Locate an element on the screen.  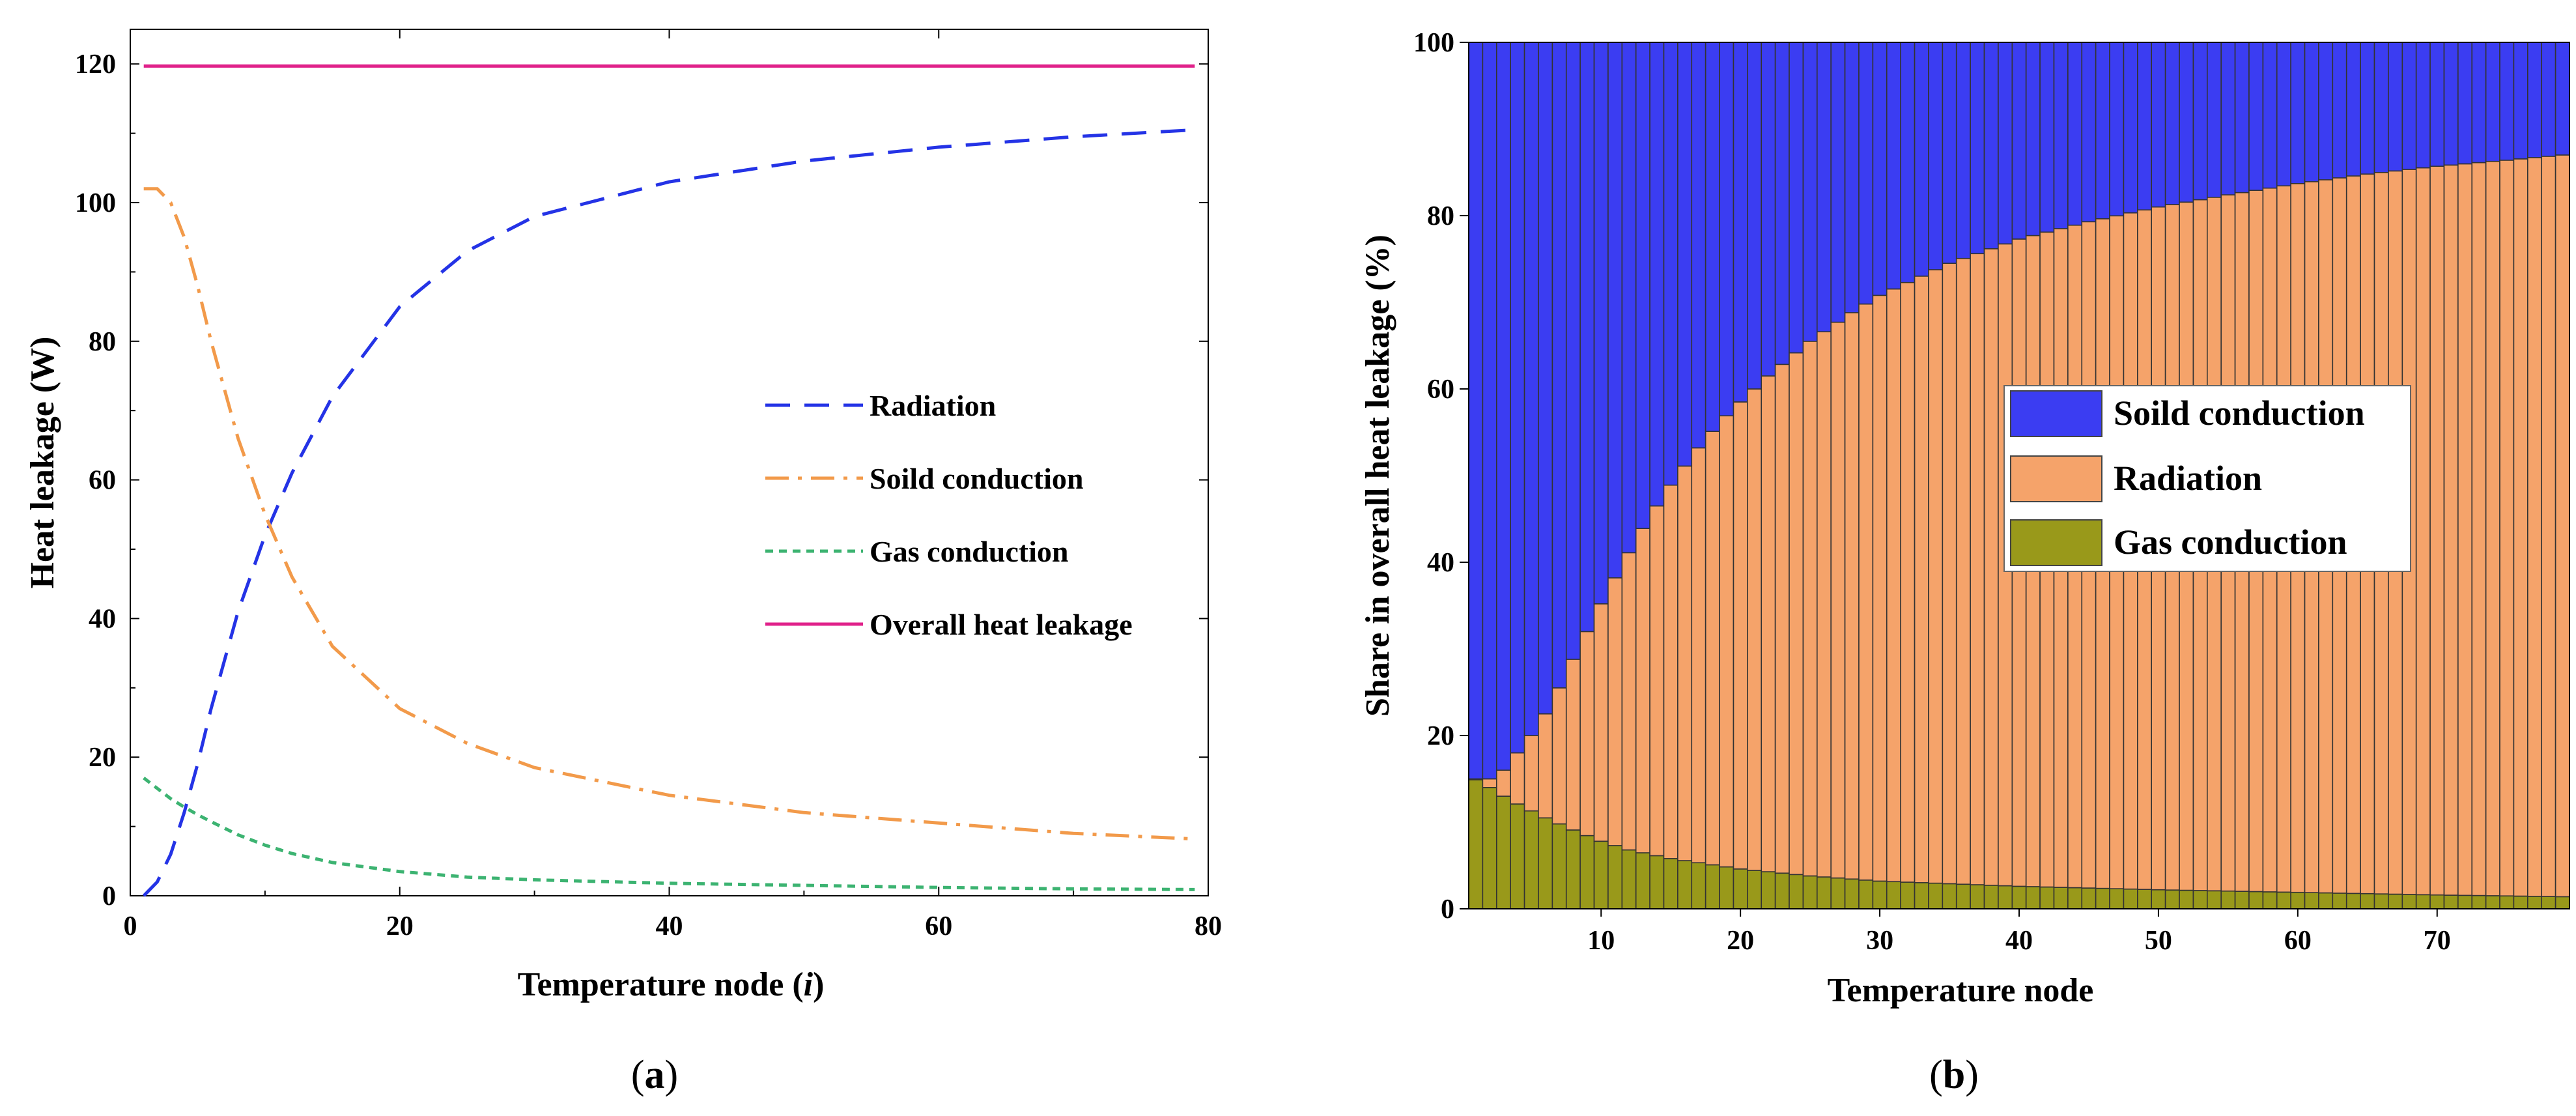
x-tick-labels-b: 10 20 30 40 50 60 70 is located at coordinates (2019, 933).